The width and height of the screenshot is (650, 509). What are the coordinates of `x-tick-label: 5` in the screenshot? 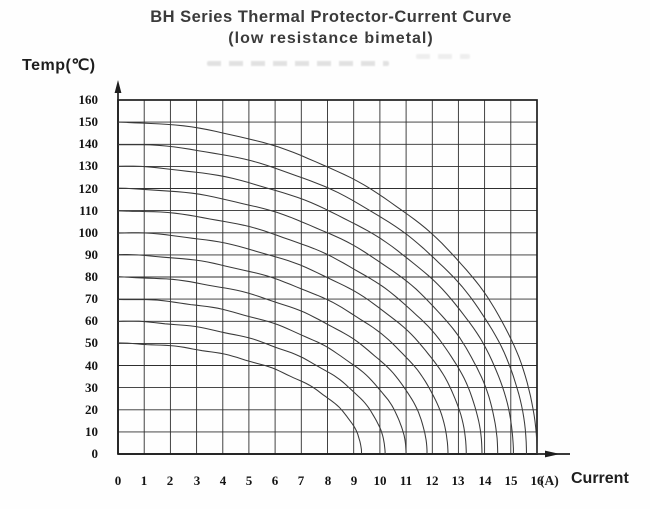 It's located at (249, 480).